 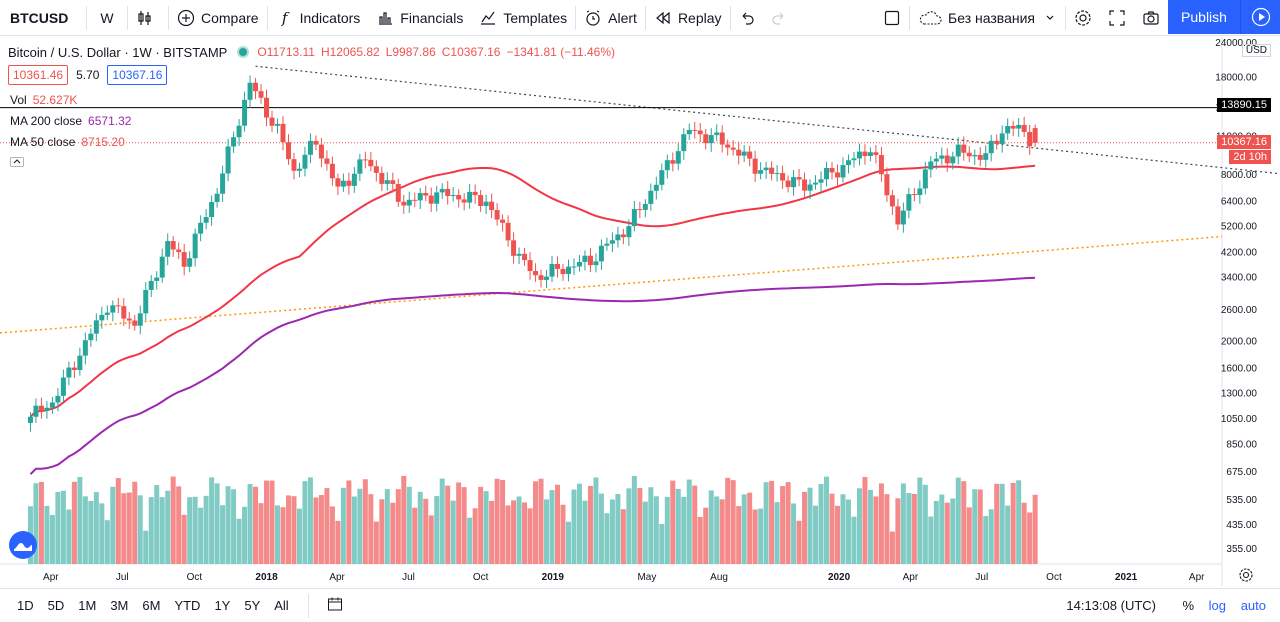 What do you see at coordinates (419, 18) in the screenshot?
I see `financials-button: Financials` at bounding box center [419, 18].